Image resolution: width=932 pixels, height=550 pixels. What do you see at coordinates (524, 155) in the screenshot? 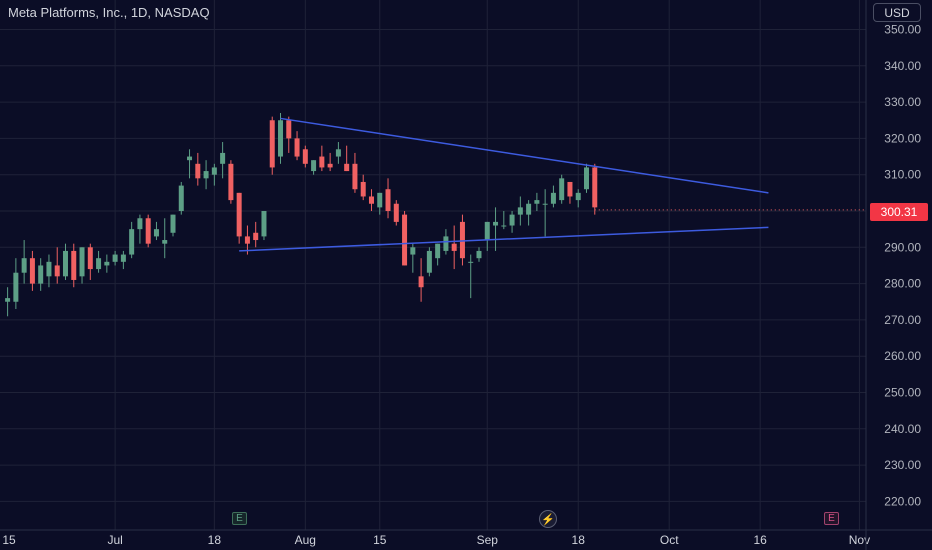
I see `trendline-upper` at bounding box center [524, 155].